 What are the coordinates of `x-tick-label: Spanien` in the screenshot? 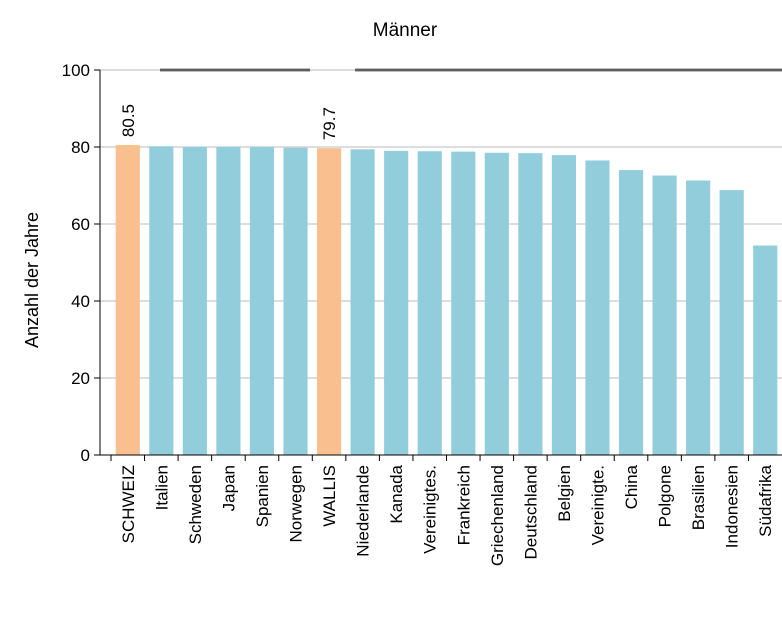 It's located at (262, 496).